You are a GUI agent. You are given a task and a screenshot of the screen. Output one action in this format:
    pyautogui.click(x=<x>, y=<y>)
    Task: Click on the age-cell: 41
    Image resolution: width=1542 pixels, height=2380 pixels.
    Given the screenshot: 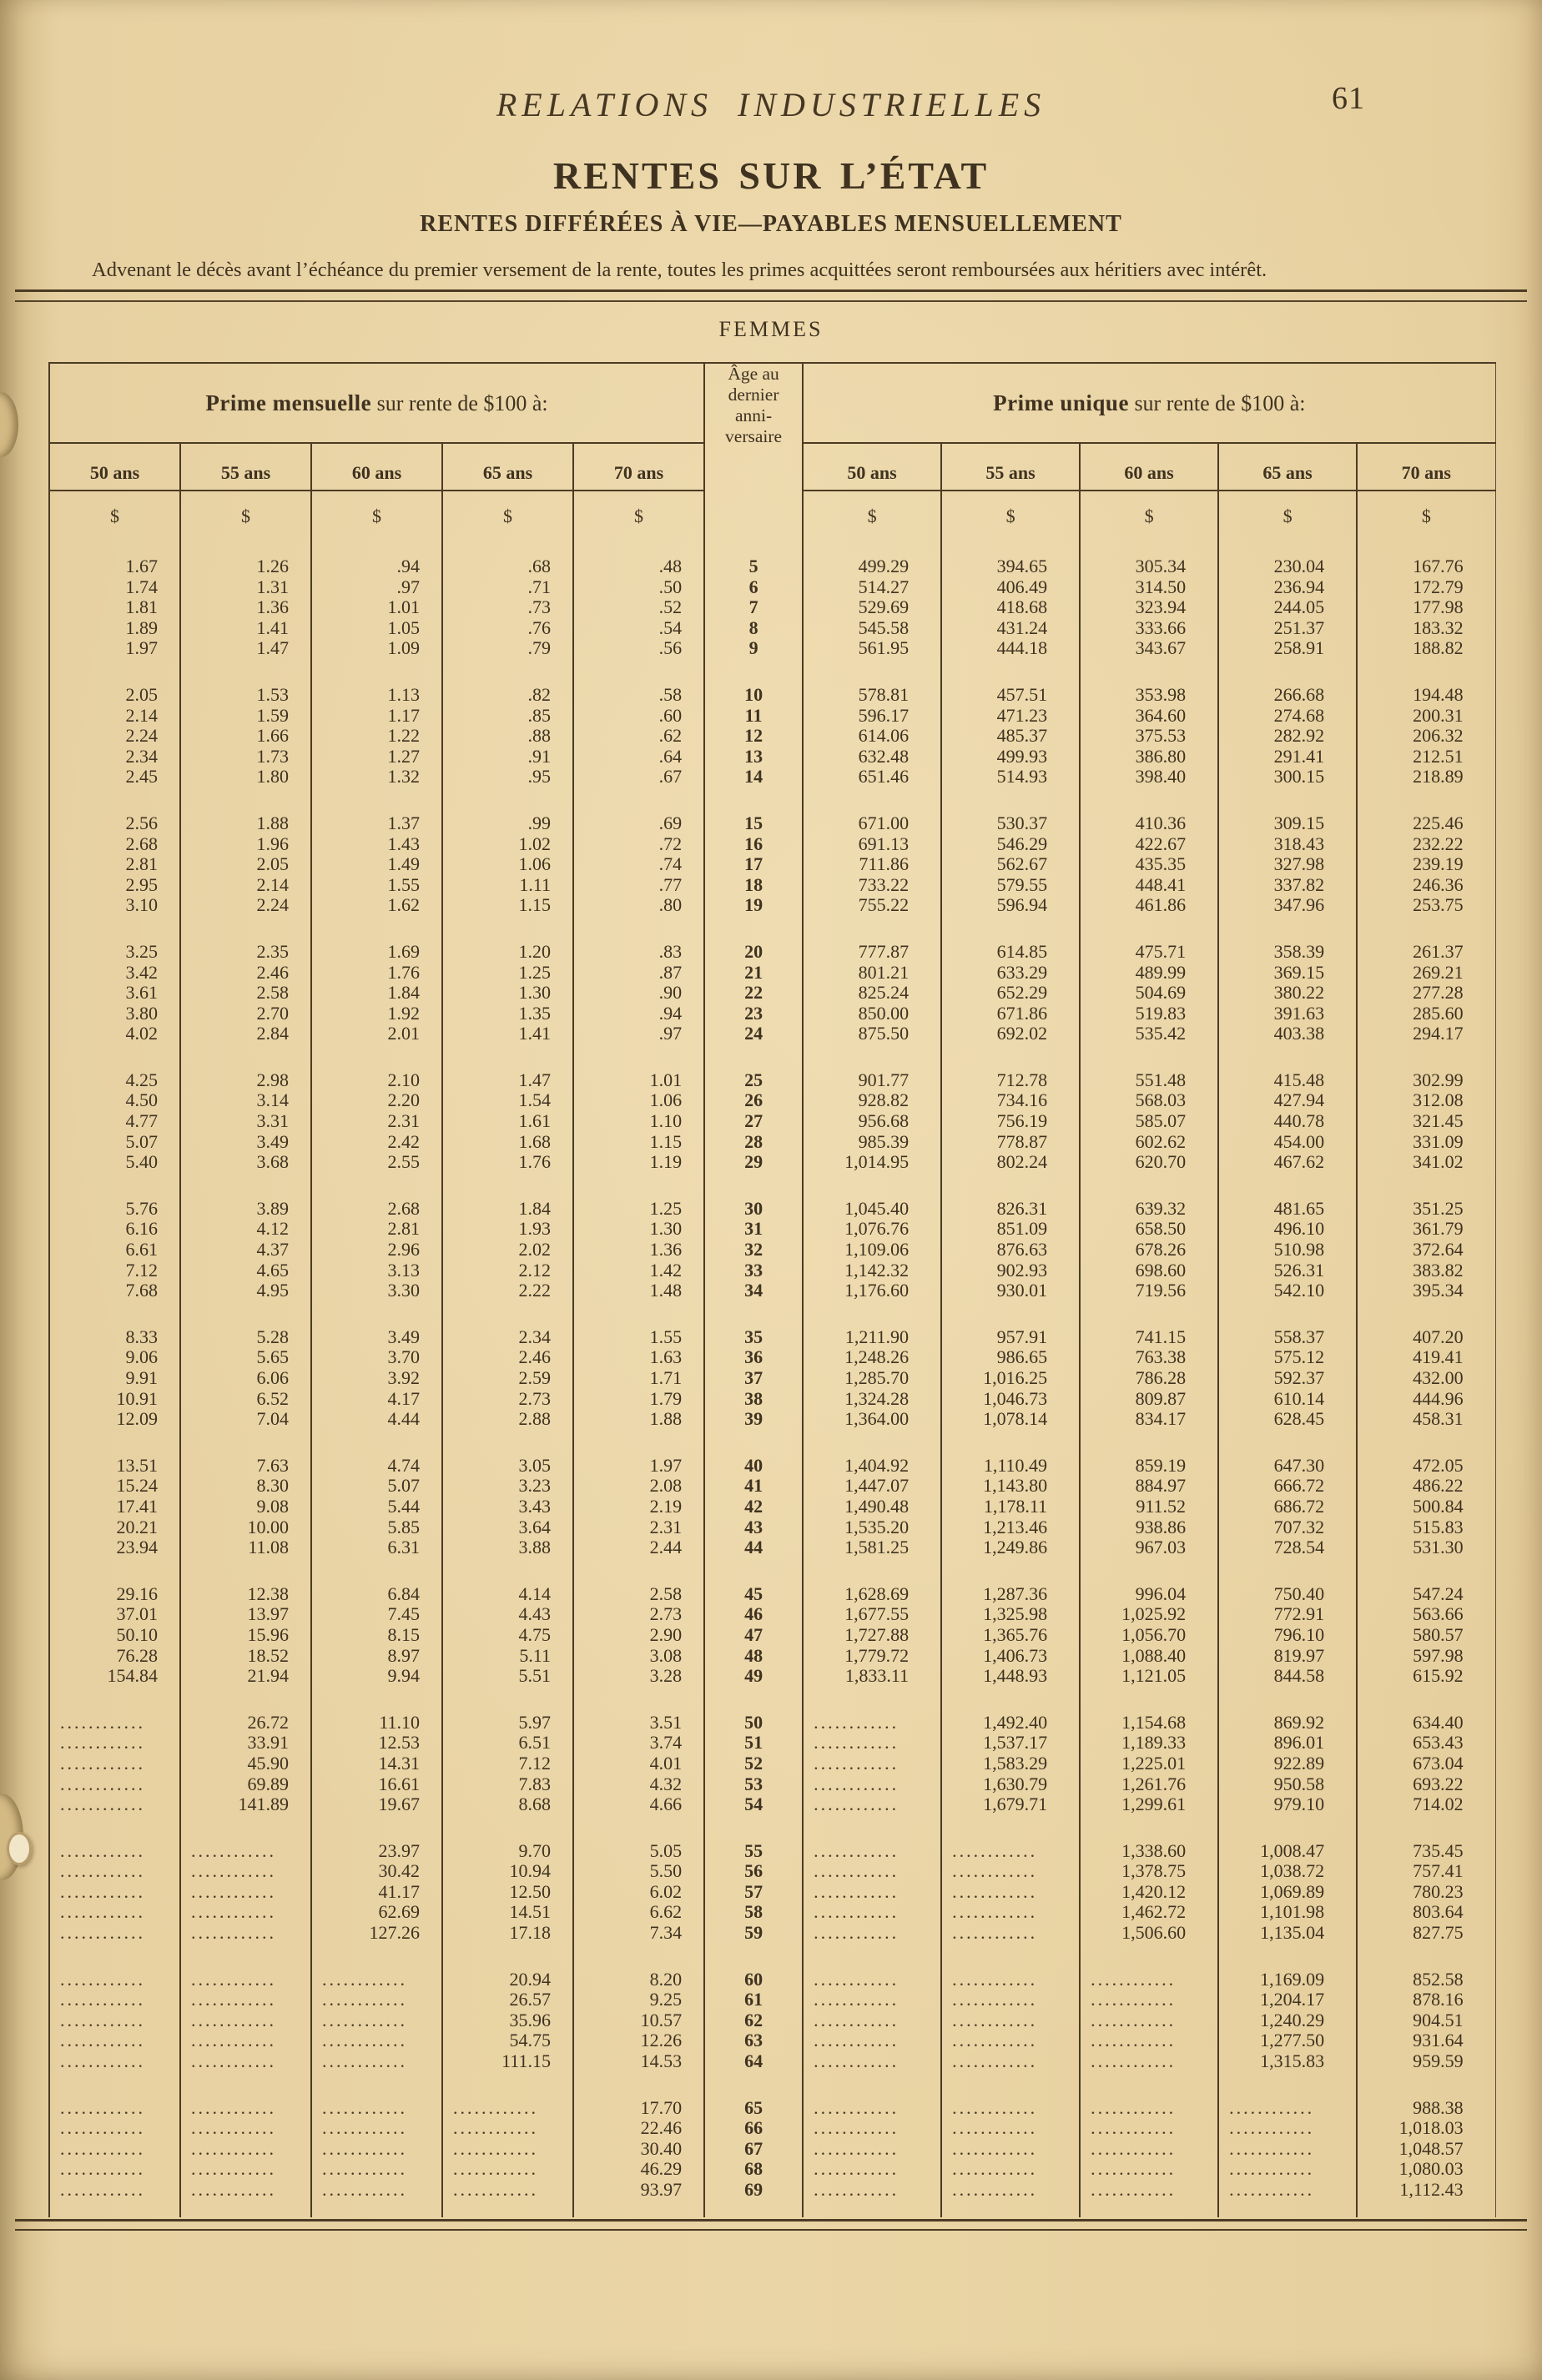 What is the action you would take?
    pyautogui.click(x=754, y=1486)
    